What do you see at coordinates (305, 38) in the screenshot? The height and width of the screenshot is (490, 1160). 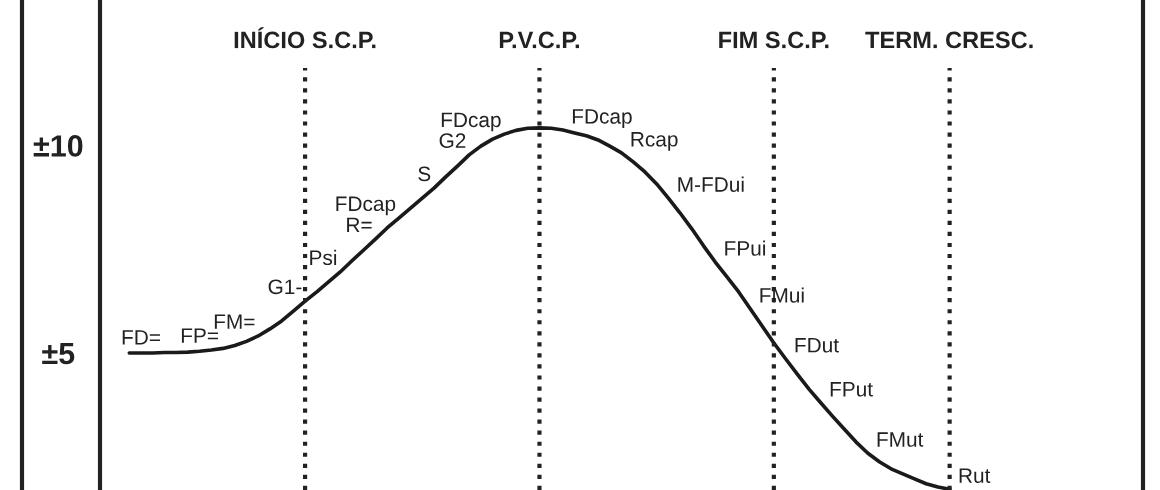 I see `x-tick-label: INÍCIO S.C.P.` at bounding box center [305, 38].